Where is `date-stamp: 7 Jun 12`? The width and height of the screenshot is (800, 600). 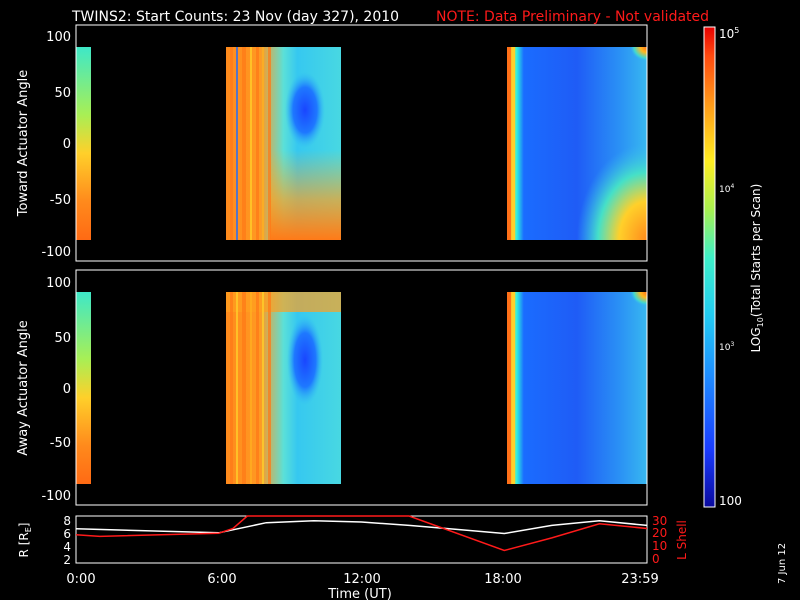 date-stamp: 7 Jun 12 is located at coordinates (782, 563).